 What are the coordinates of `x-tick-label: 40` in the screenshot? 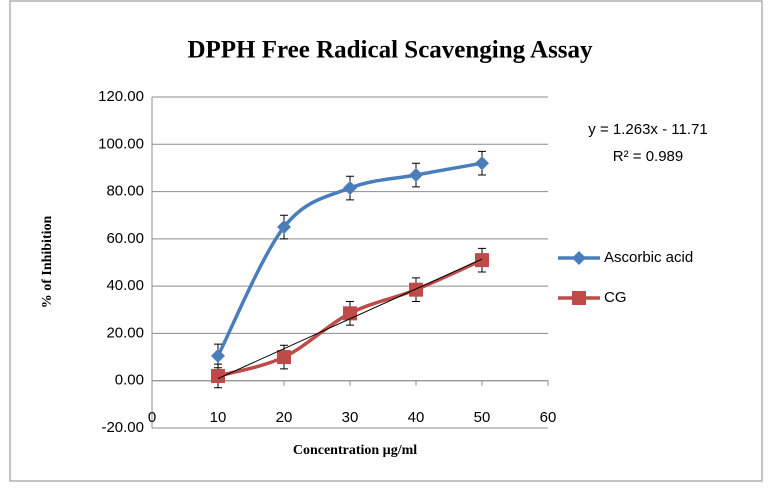 It's located at (416, 417).